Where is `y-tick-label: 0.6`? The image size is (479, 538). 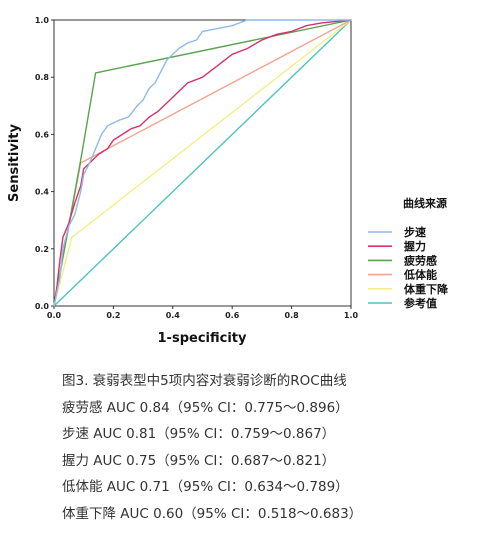 y-tick-label: 0.6 is located at coordinates (42, 134).